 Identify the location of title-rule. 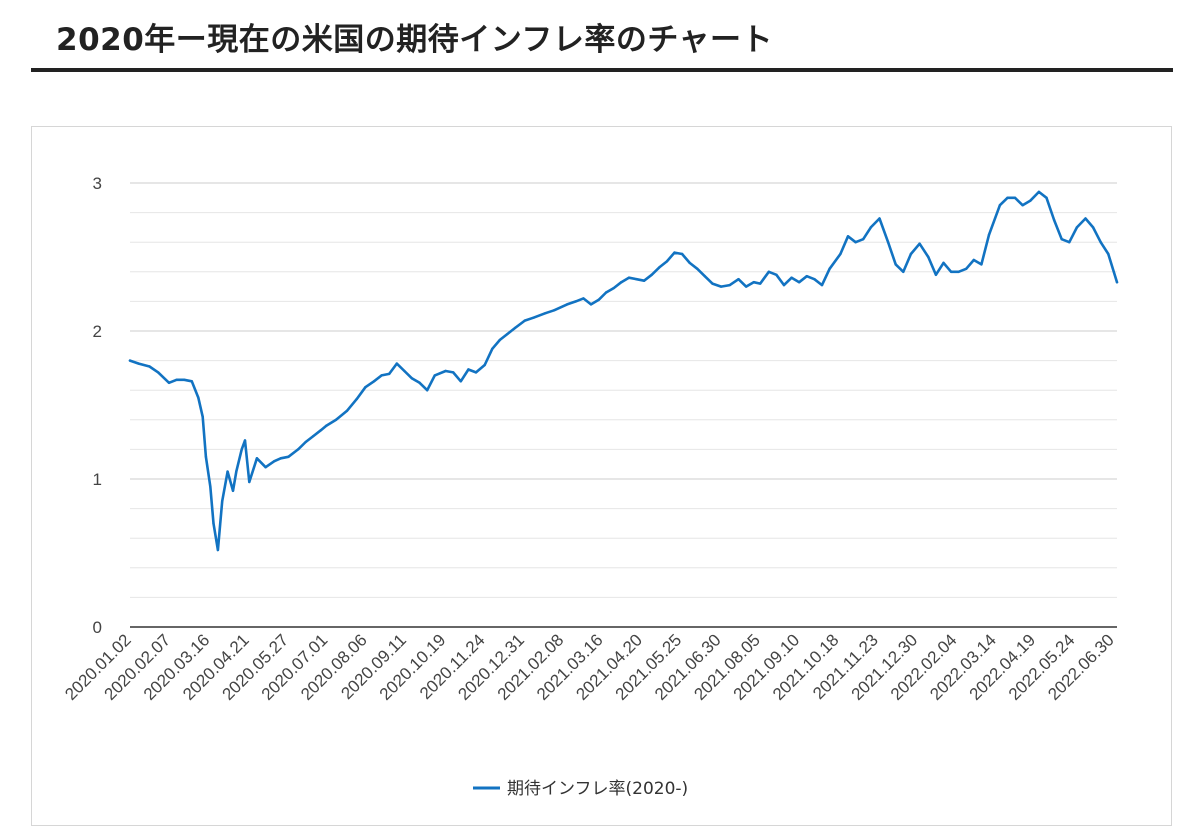
(602, 70).